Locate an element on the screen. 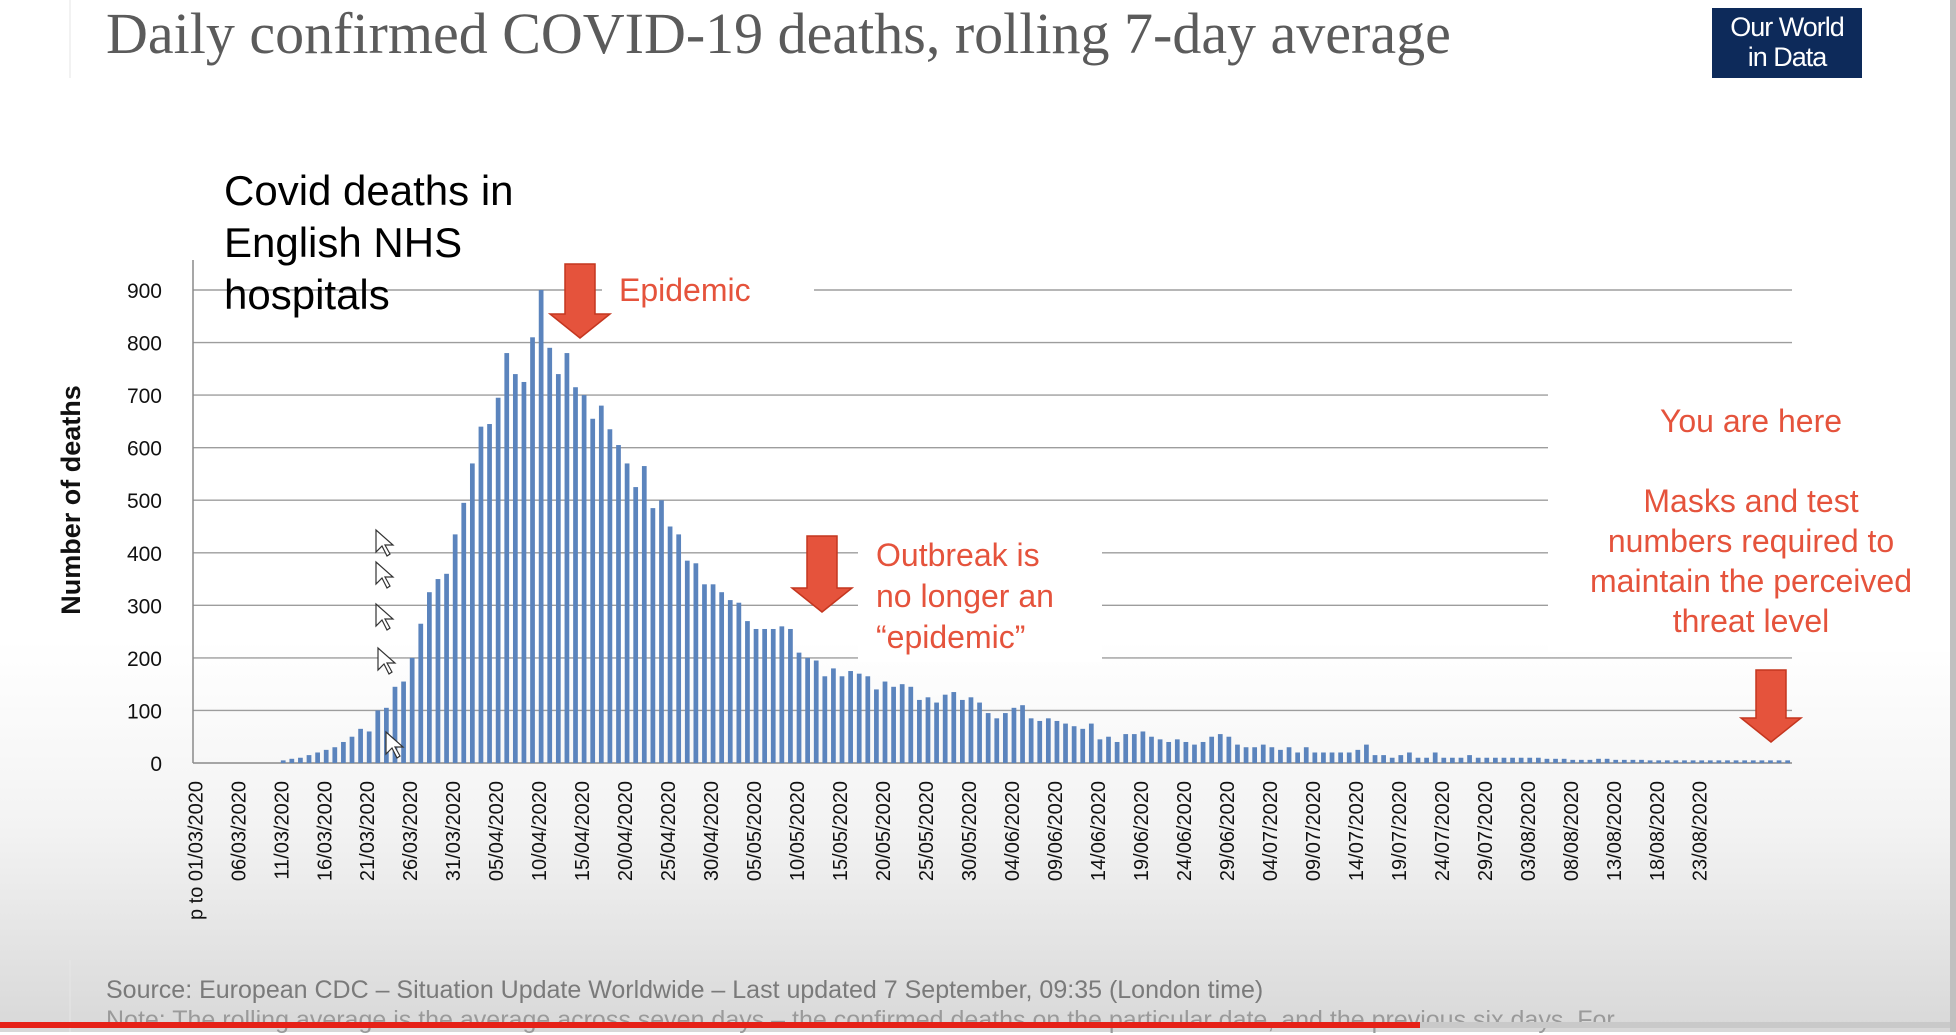 The width and height of the screenshot is (1956, 1035). y-axis-label: Number of deaths is located at coordinates (71, 500).